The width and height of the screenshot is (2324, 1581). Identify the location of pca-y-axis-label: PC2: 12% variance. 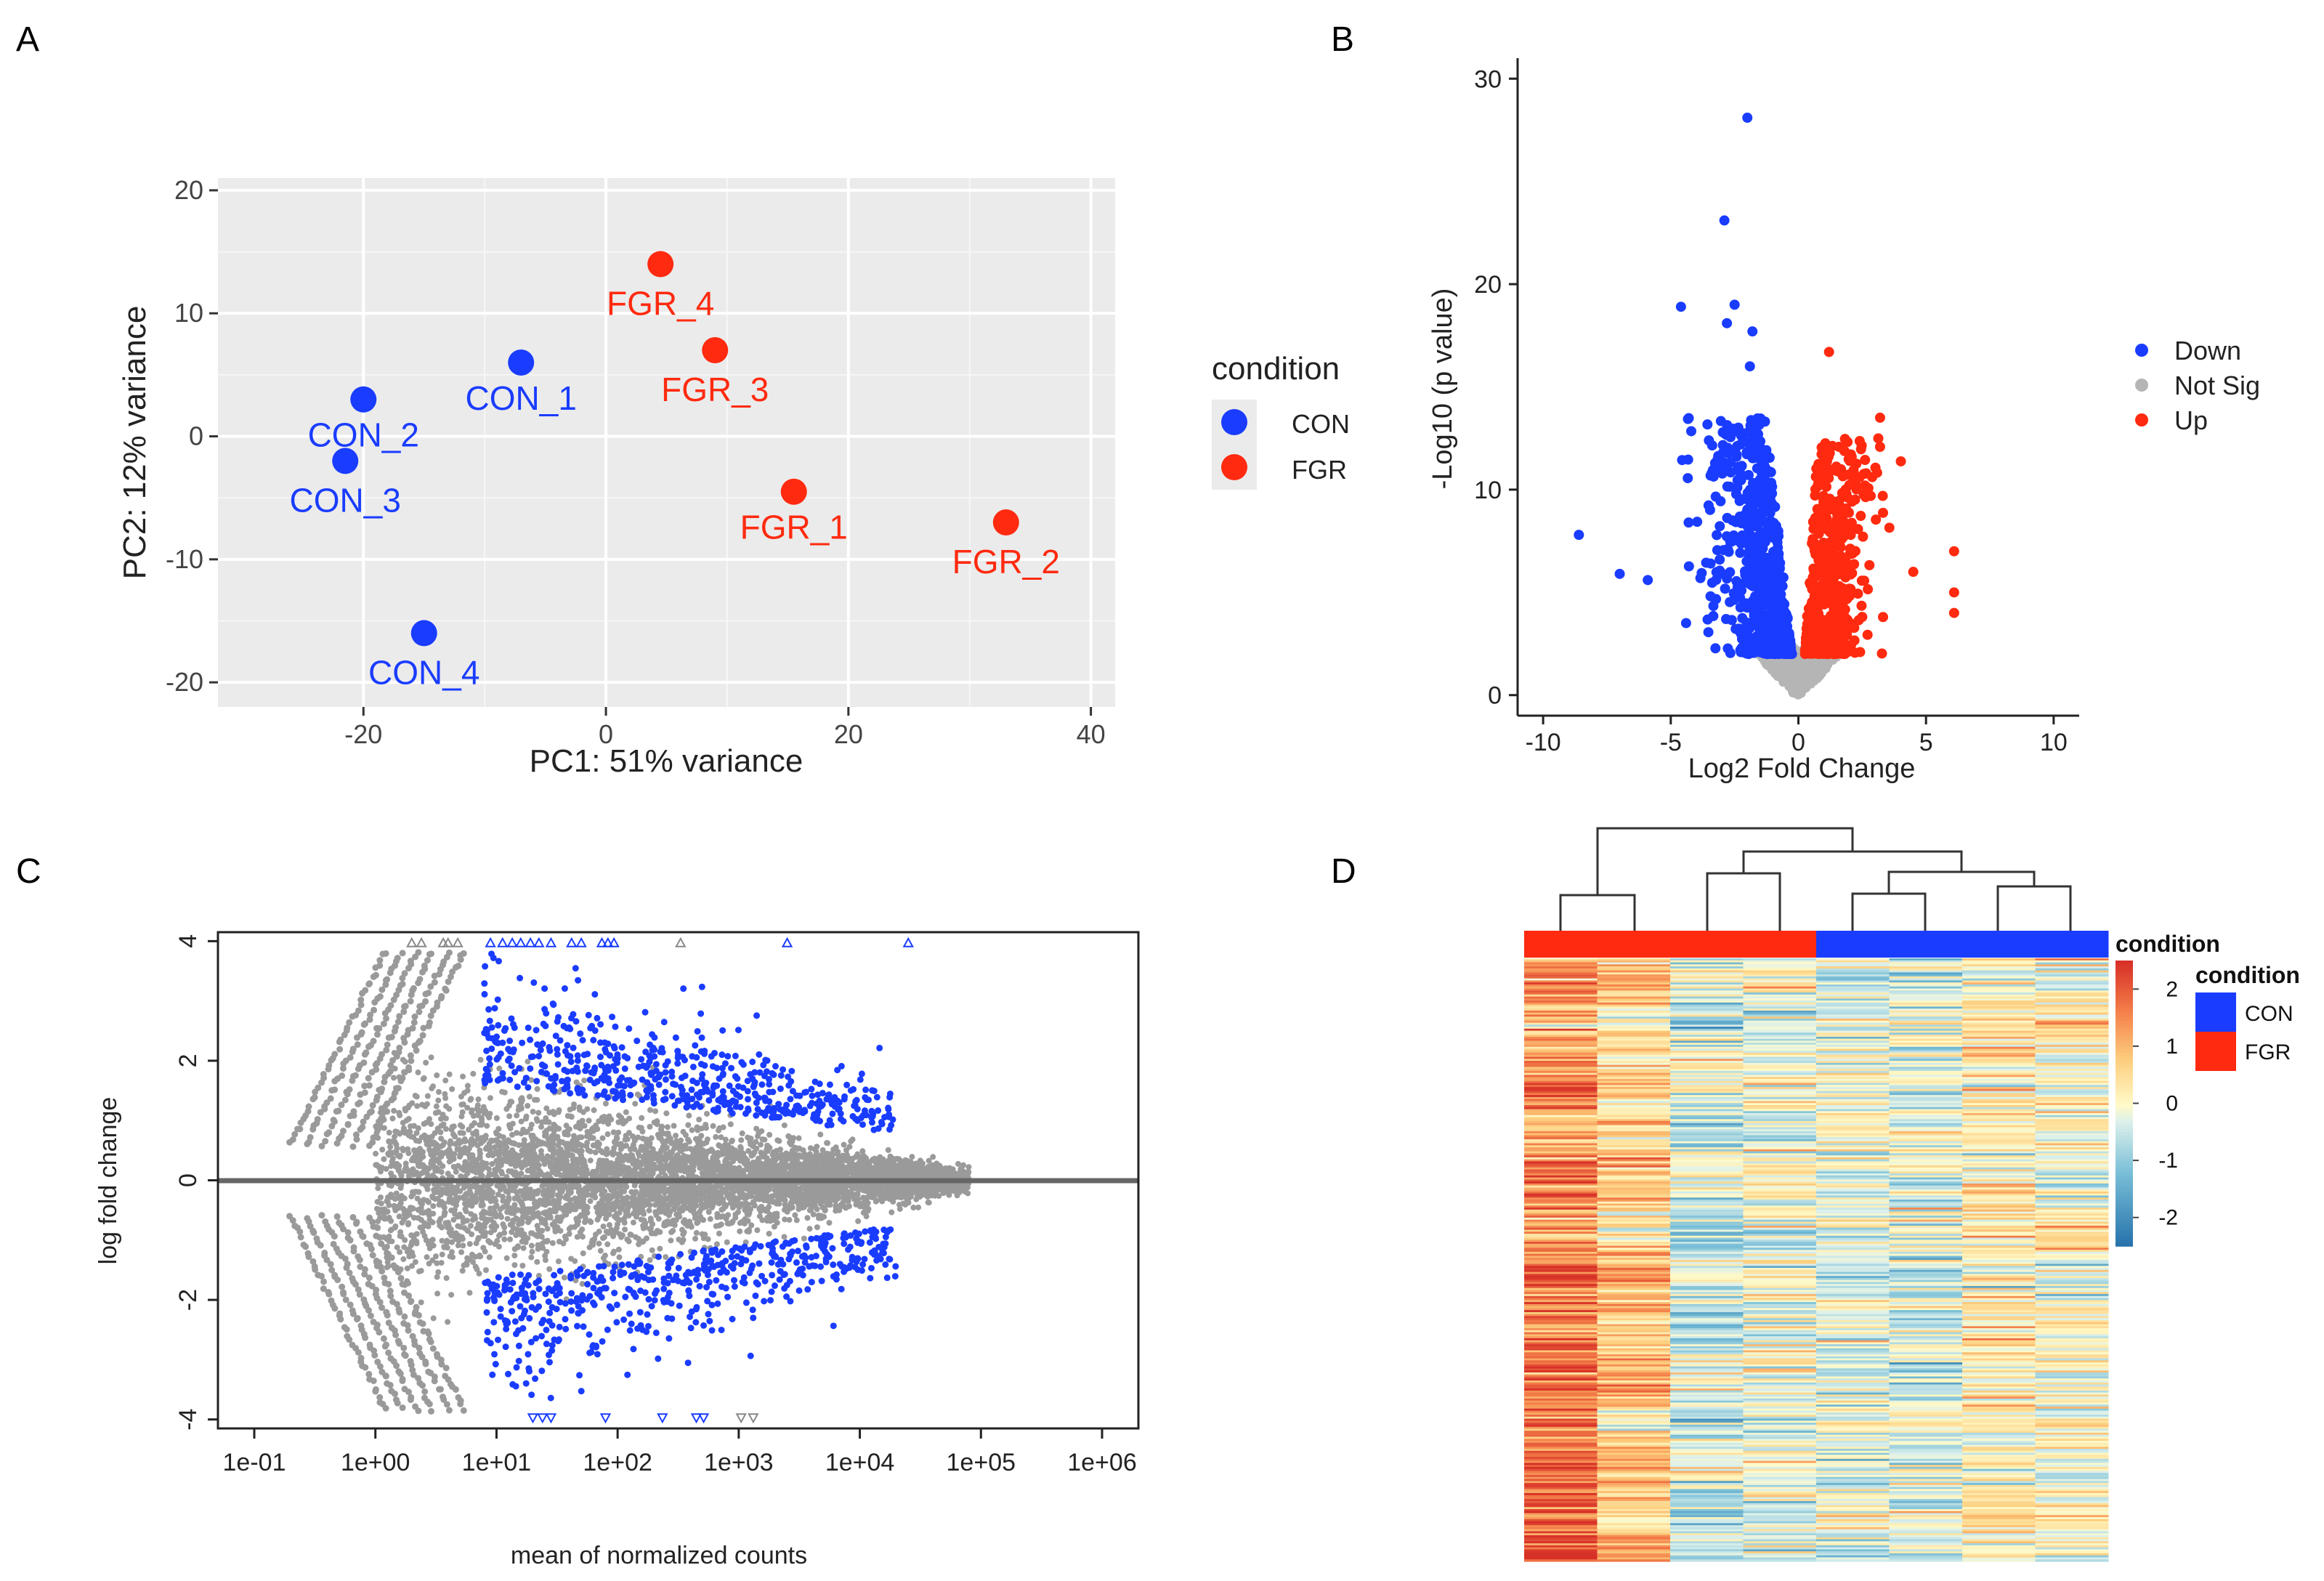
(135, 443).